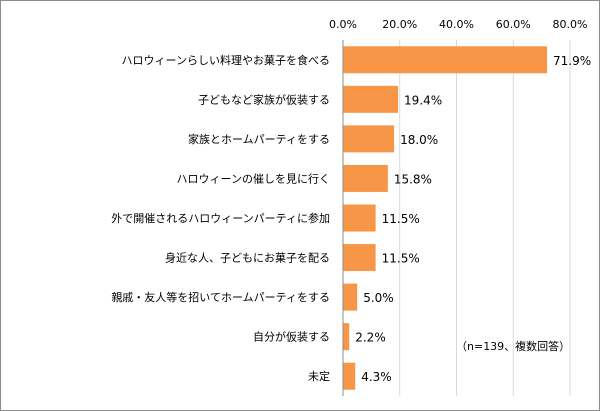 This screenshot has width=600, height=411. What do you see at coordinates (419, 140) in the screenshot?
I see `data-label: 18.0%` at bounding box center [419, 140].